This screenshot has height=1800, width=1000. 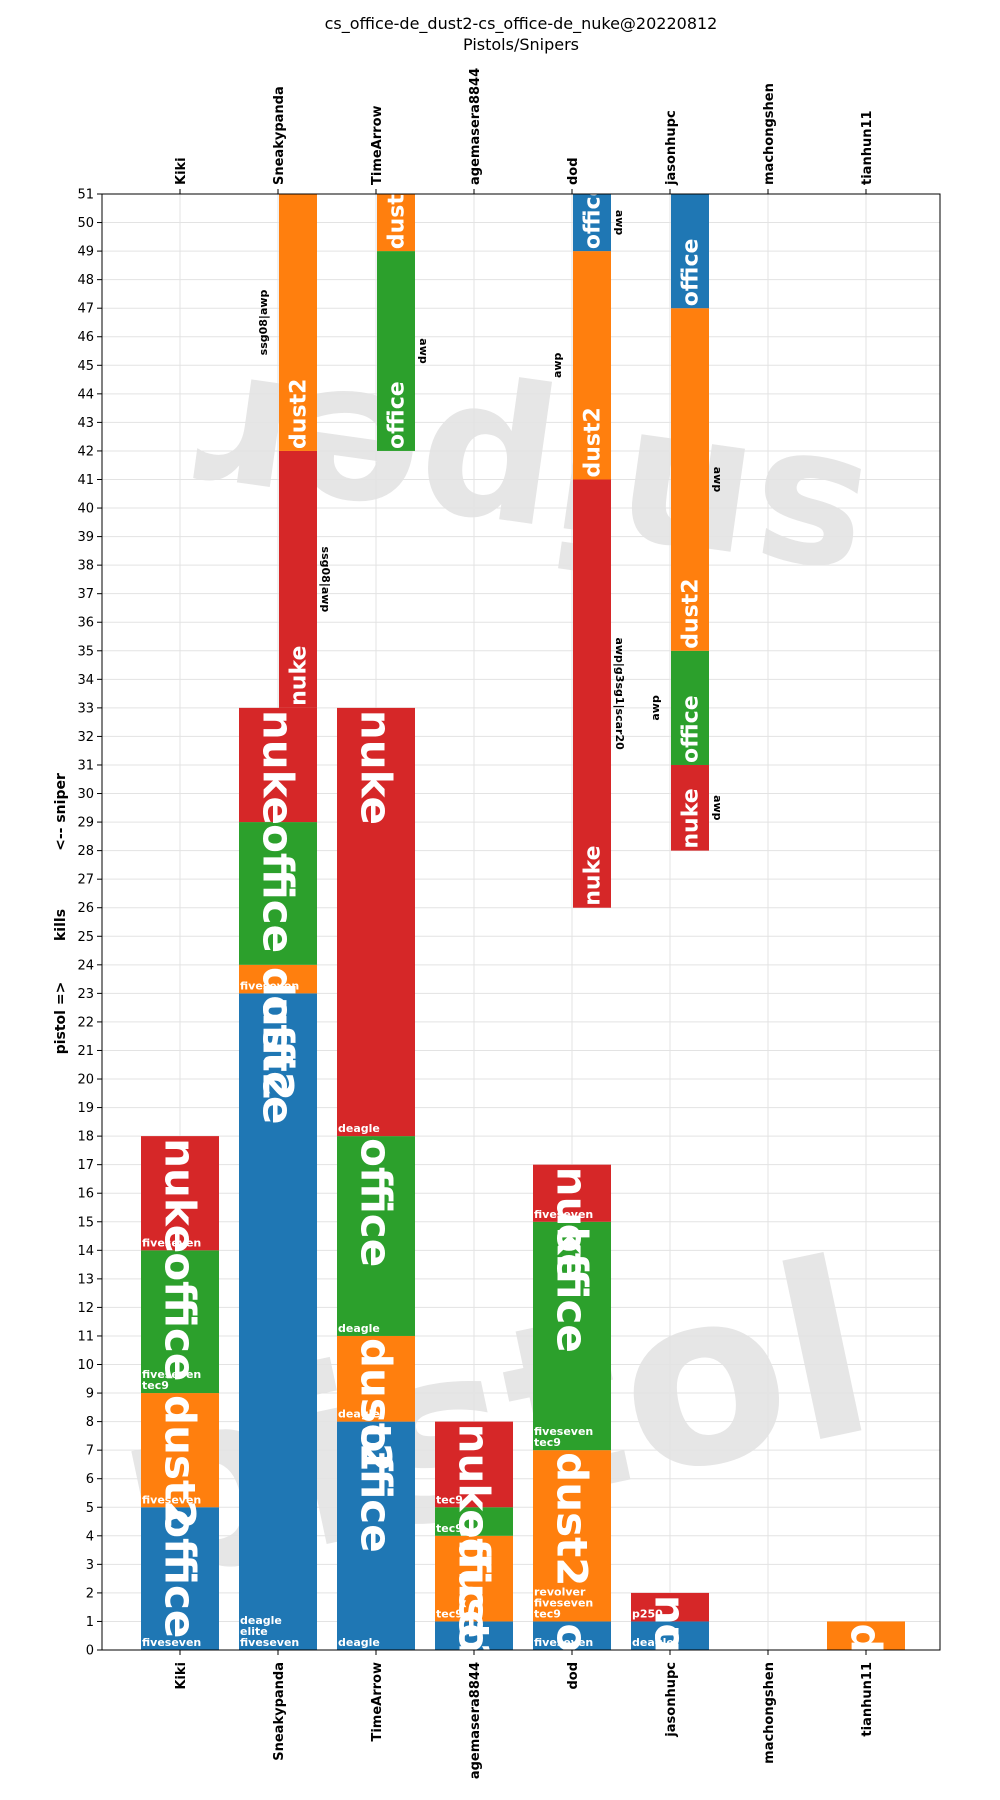 What do you see at coordinates (90, 1536) in the screenshot?
I see `ytick-label: 4` at bounding box center [90, 1536].